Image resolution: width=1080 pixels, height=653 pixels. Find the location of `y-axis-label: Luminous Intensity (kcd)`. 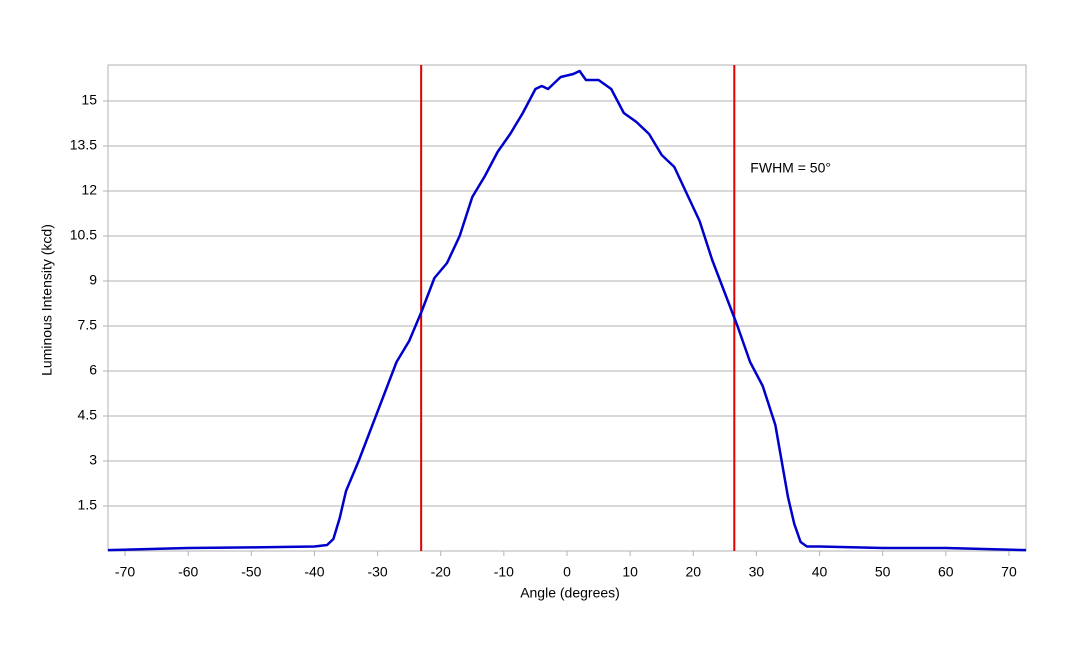

y-axis-label: Luminous Intensity (kcd) is located at coordinates (47, 300).